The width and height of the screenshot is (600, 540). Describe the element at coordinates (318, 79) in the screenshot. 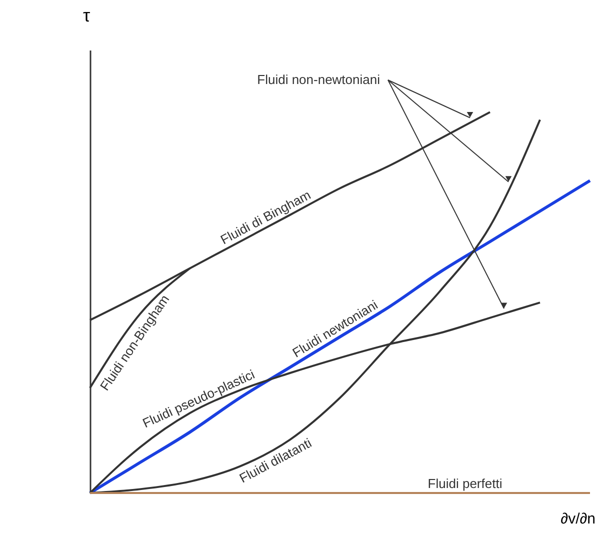

I see `text: Fluidi non-newtoniani` at that location.